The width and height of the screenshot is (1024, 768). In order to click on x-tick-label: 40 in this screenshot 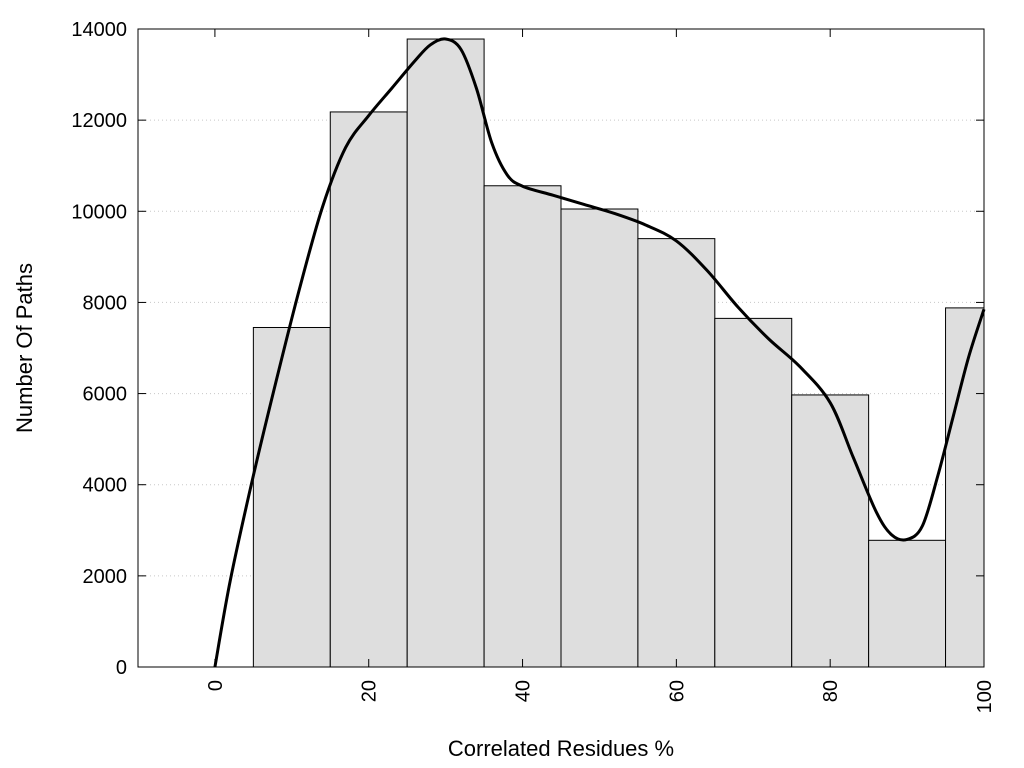, I will do `click(524, 691)`.